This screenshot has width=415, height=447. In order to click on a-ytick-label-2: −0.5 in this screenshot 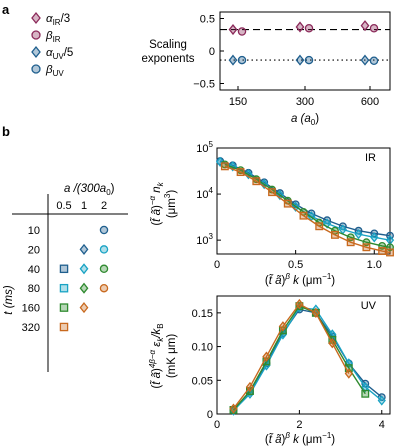, I will do `click(204, 85)`.